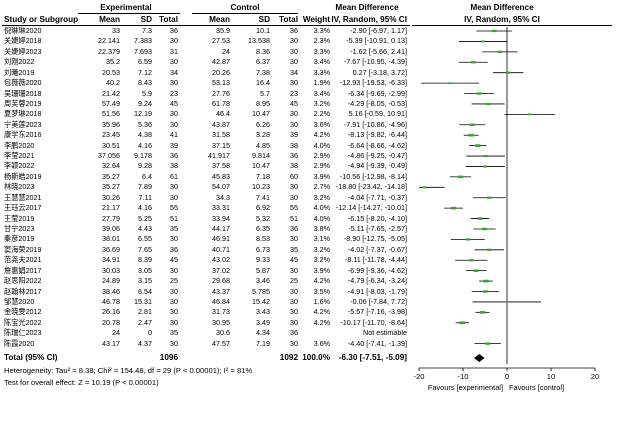 This screenshot has height=423, width=617. Describe the element at coordinates (377, 281) in the screenshot. I see `ci: -4.79 [-6.34, -3.24]` at that location.